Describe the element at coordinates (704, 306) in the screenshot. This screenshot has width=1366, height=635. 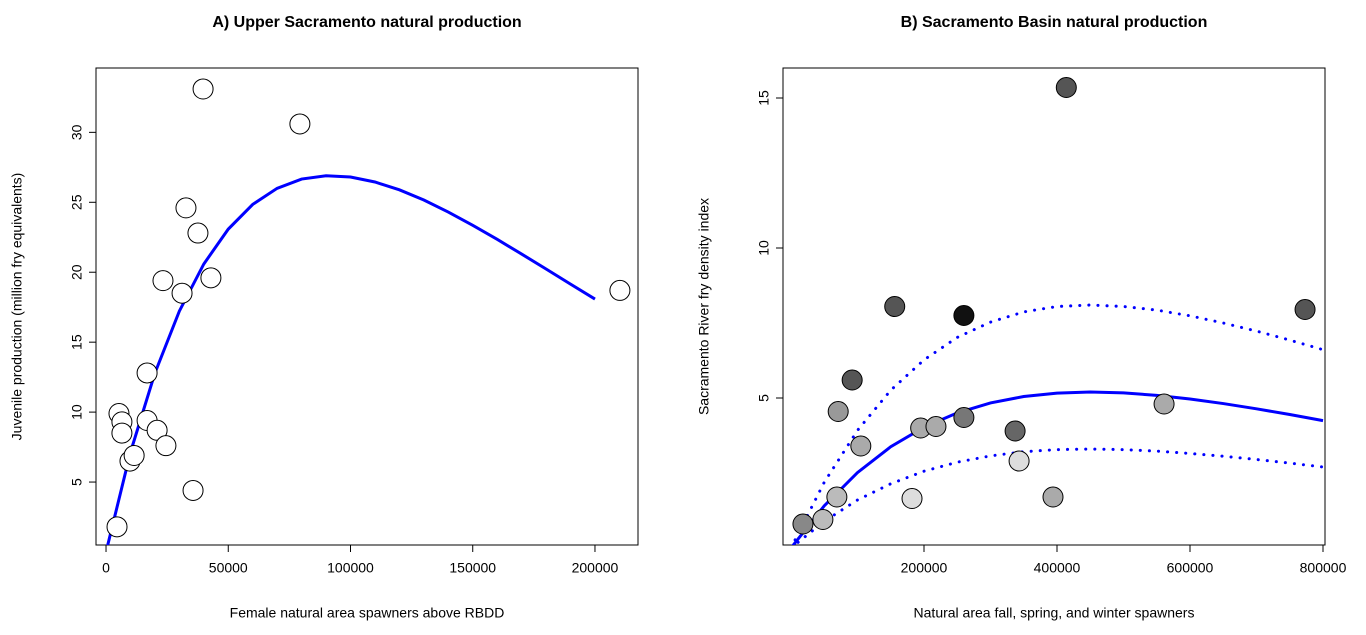
I see `y-axis-label: Sacramento River fry density index` at that location.